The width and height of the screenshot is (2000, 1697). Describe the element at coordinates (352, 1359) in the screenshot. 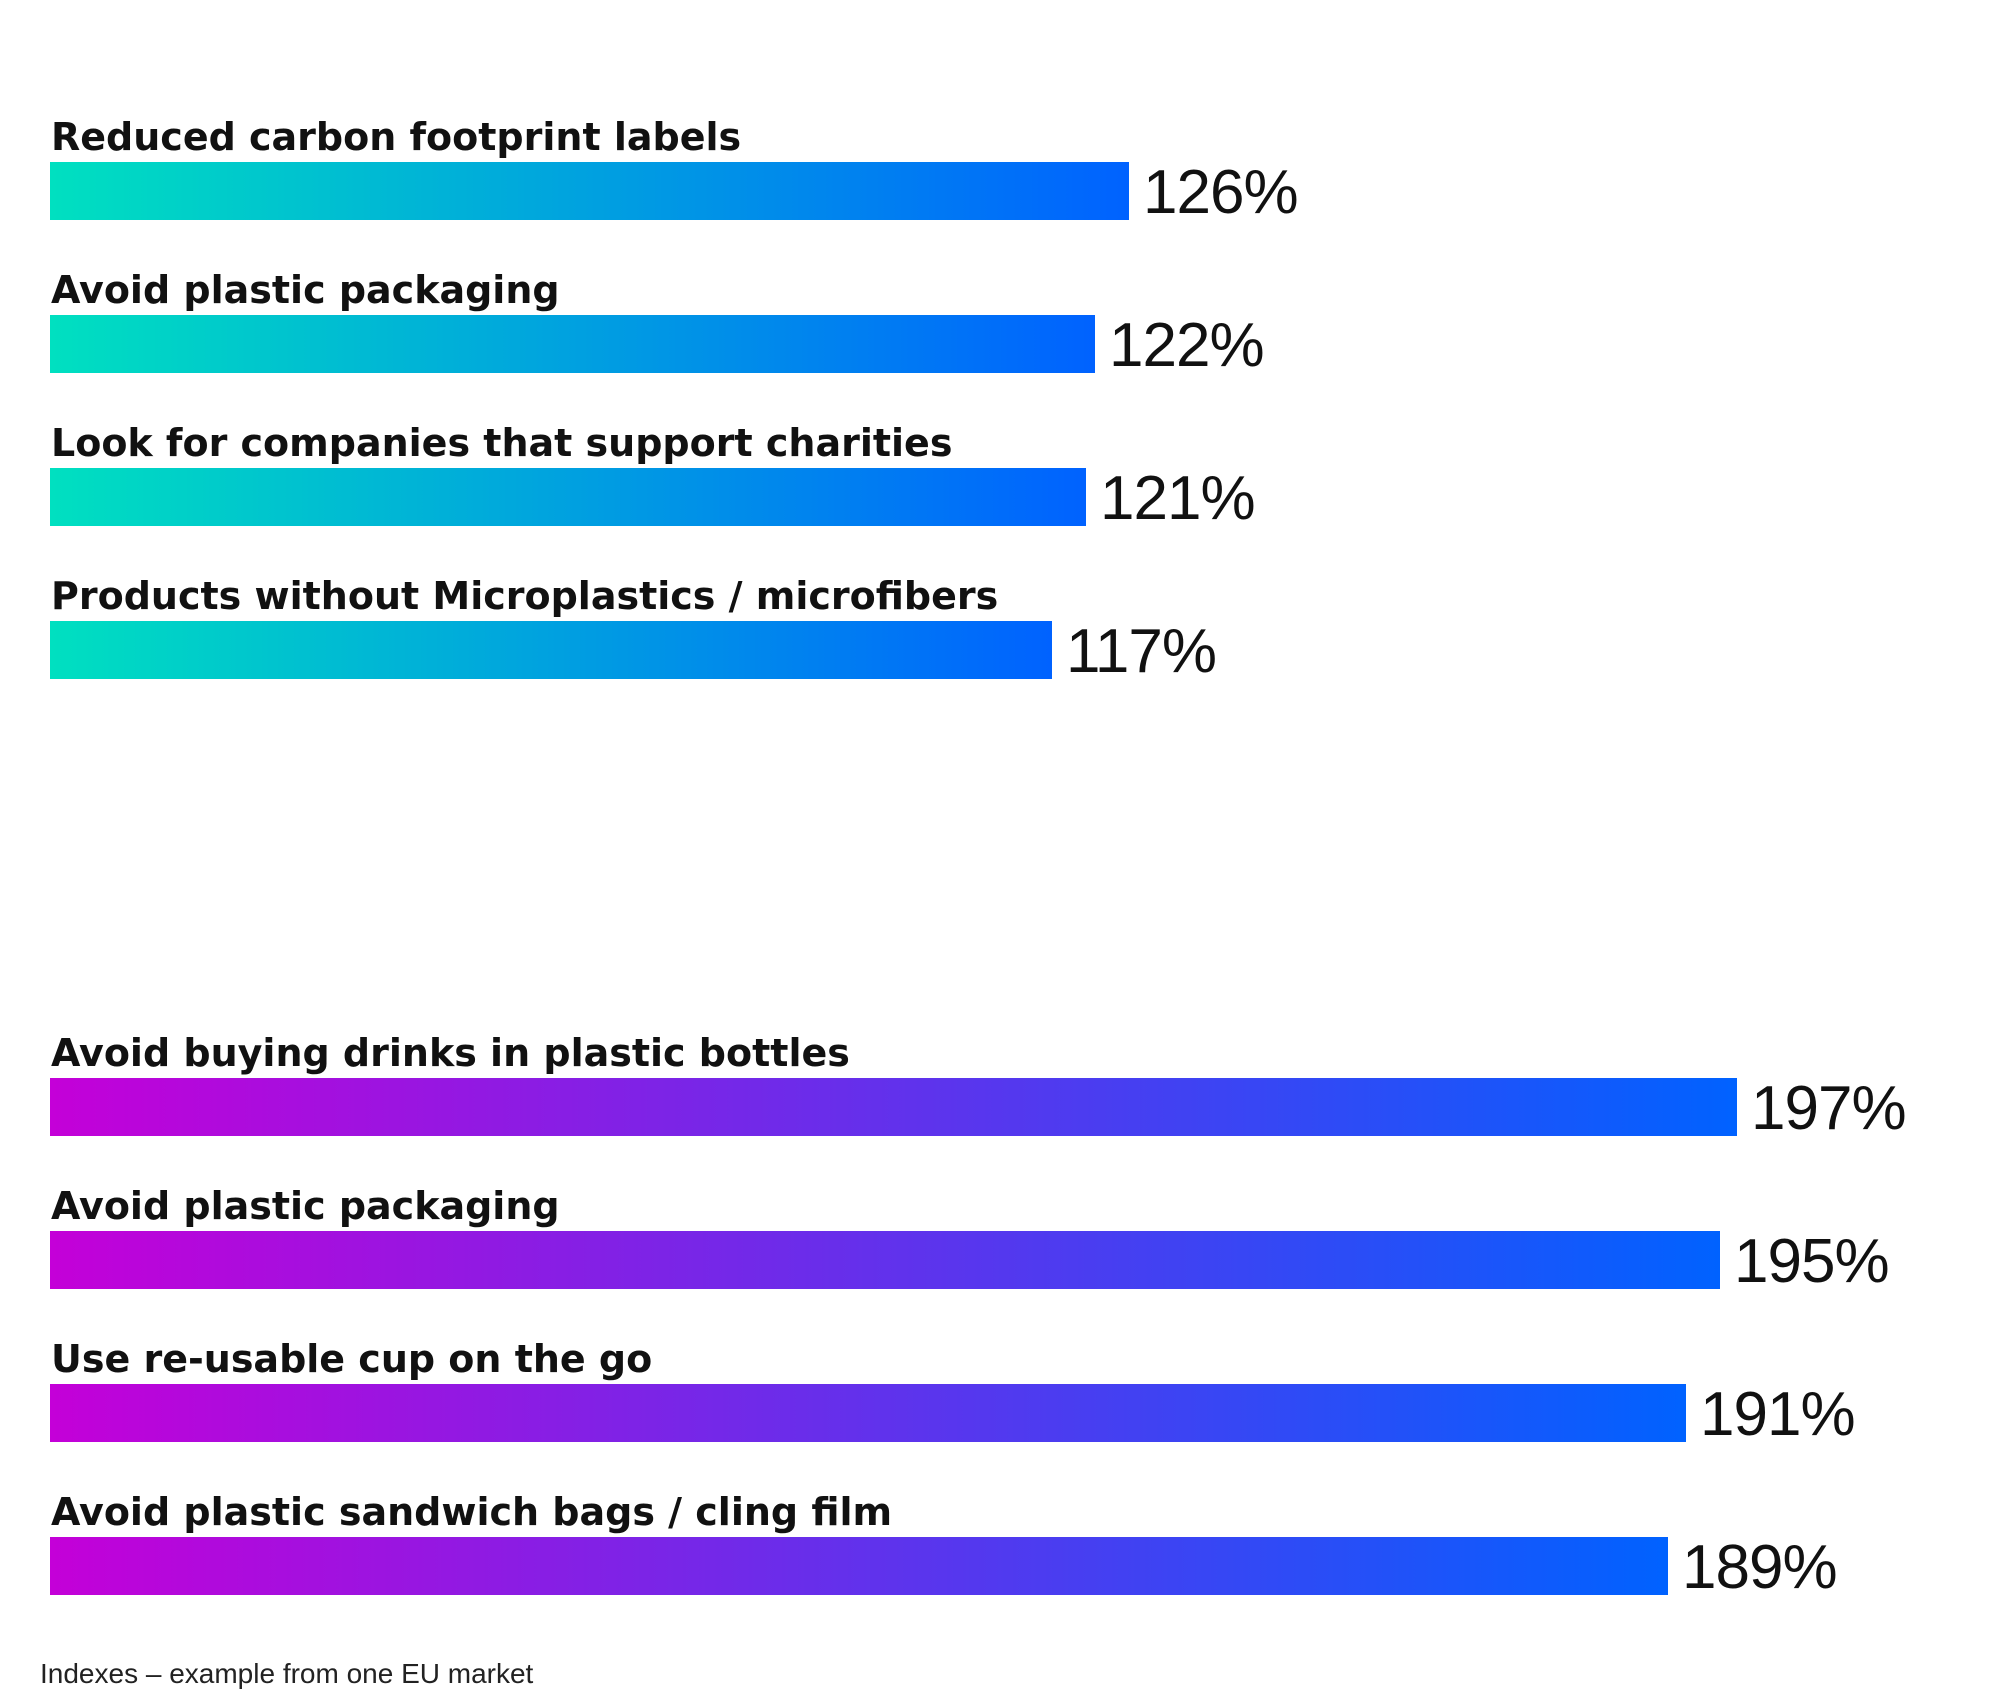

I see `category-label: Use re-usable cup on the go` at that location.